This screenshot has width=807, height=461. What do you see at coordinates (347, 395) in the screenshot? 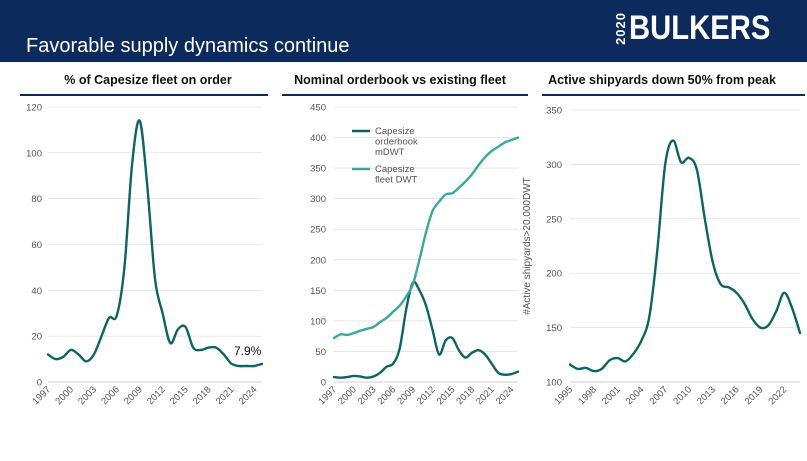
I see `chart-2-xtick-label: 2000` at bounding box center [347, 395].